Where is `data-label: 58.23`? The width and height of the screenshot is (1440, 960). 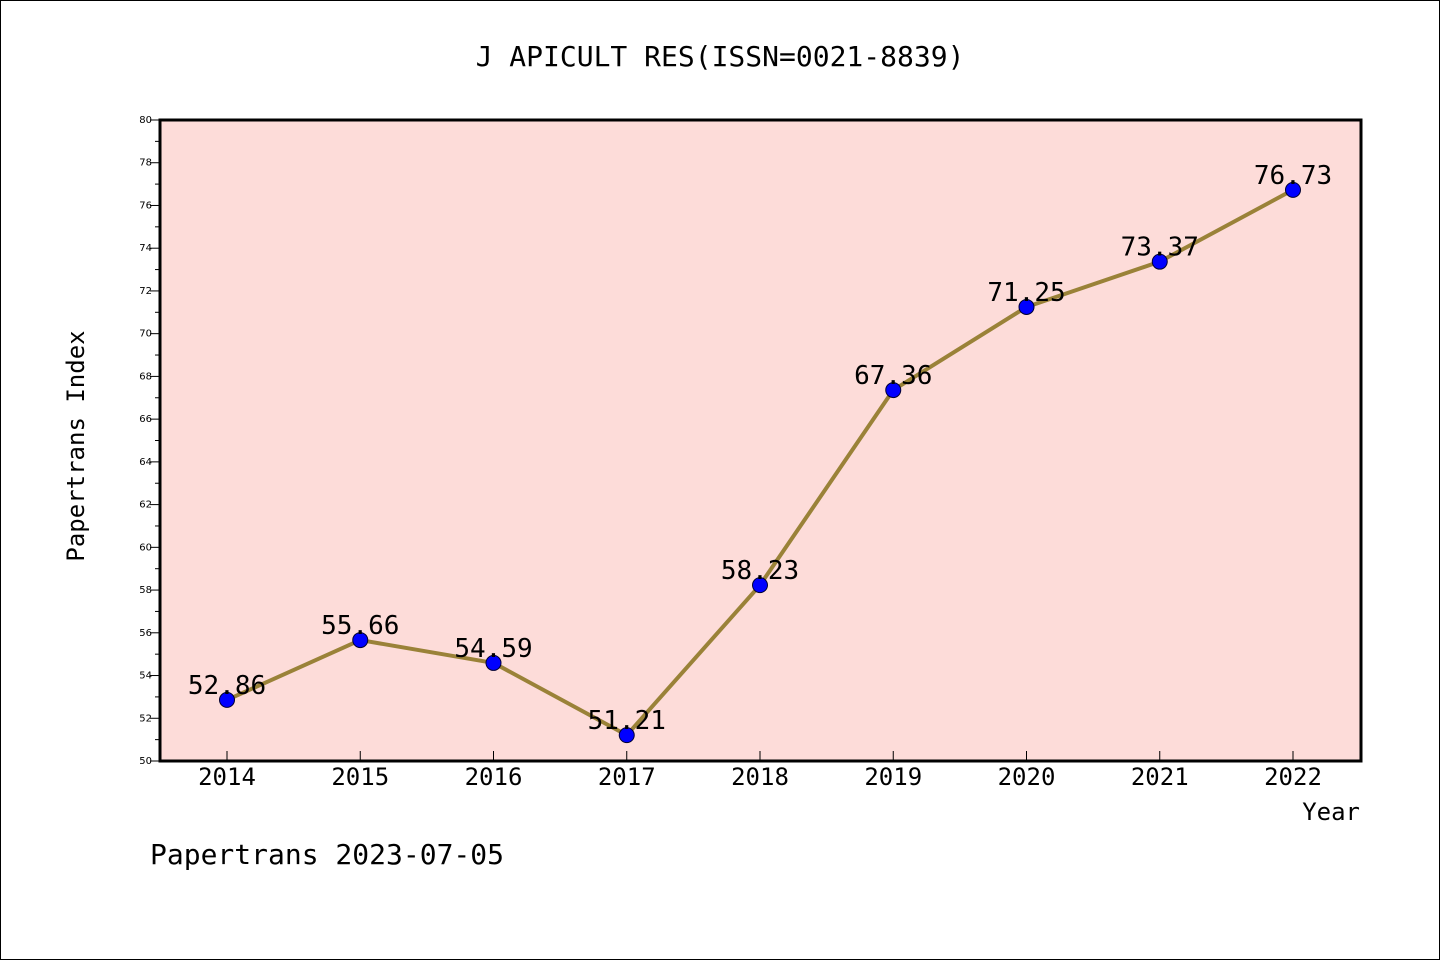
data-label: 58.23 is located at coordinates (760, 571).